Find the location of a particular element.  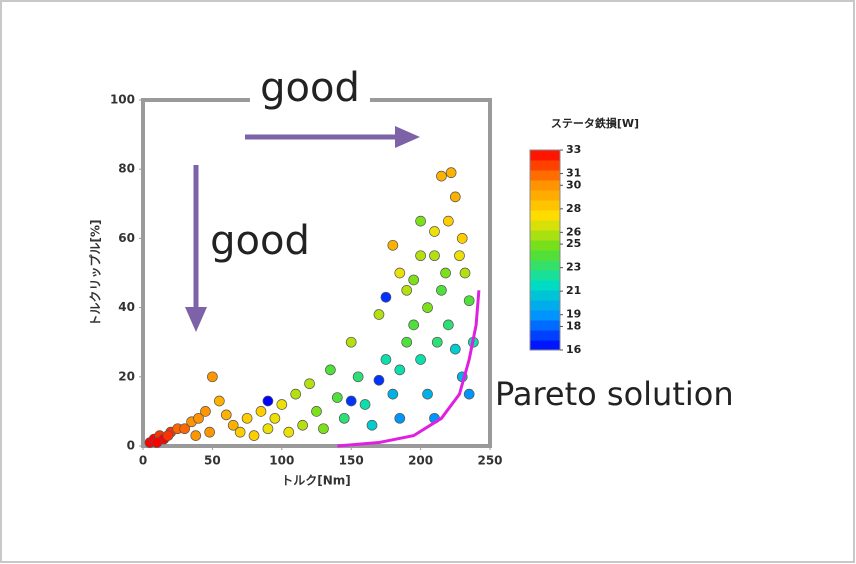

colorbar-frame is located at coordinates (545, 250).